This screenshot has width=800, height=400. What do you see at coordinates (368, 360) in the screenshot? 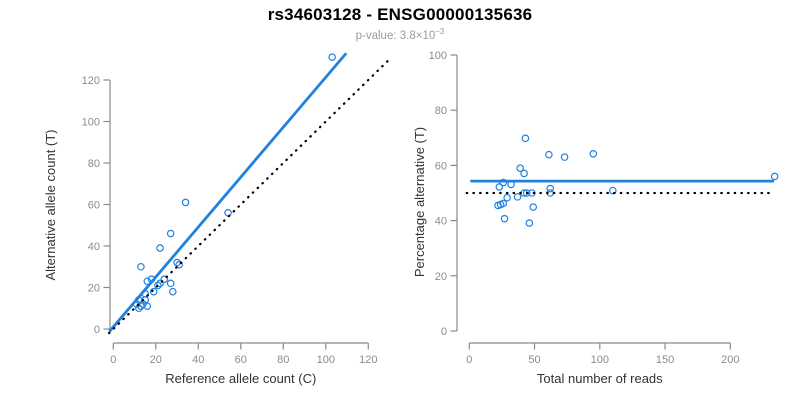
I see `x-tick-label: 120` at bounding box center [368, 360].